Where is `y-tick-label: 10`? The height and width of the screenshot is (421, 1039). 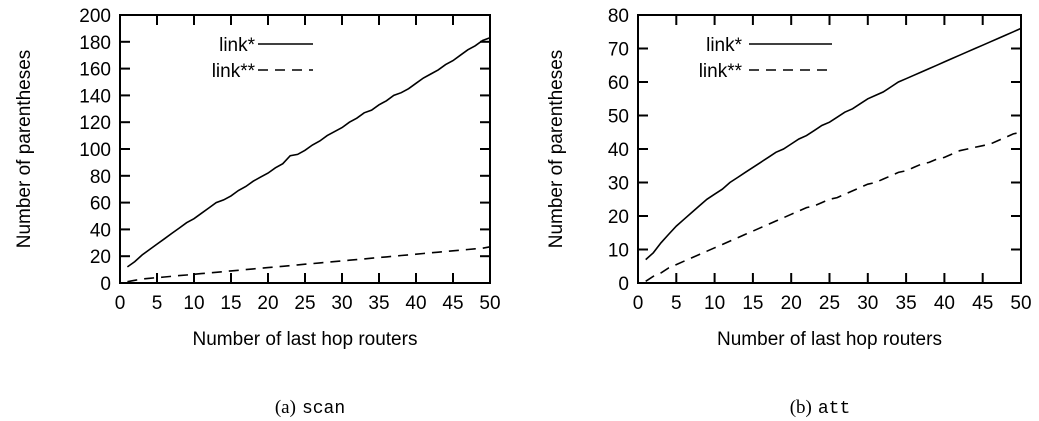 y-tick-label: 10 is located at coordinates (618, 251).